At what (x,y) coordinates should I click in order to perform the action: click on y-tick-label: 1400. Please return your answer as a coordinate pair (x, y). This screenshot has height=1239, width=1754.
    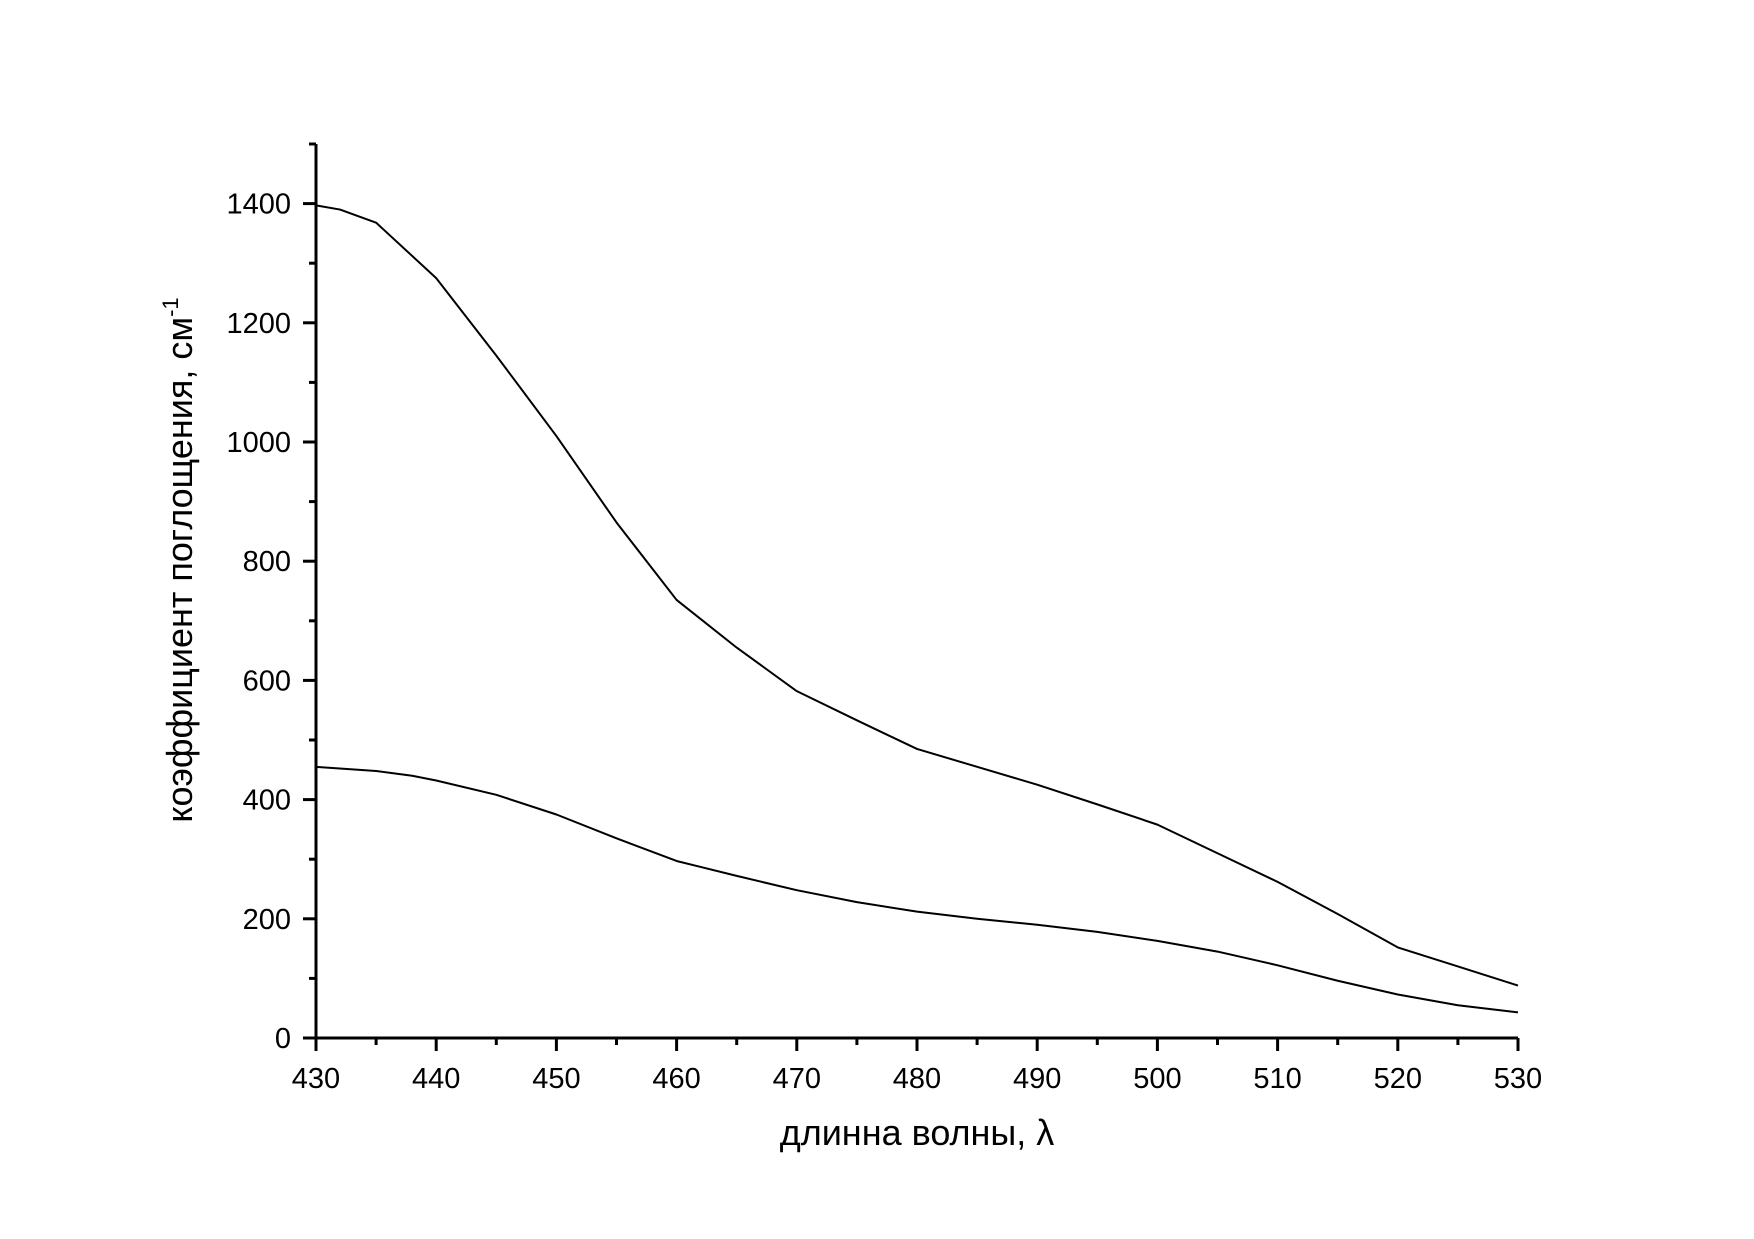
    Looking at the image, I should click on (258, 205).